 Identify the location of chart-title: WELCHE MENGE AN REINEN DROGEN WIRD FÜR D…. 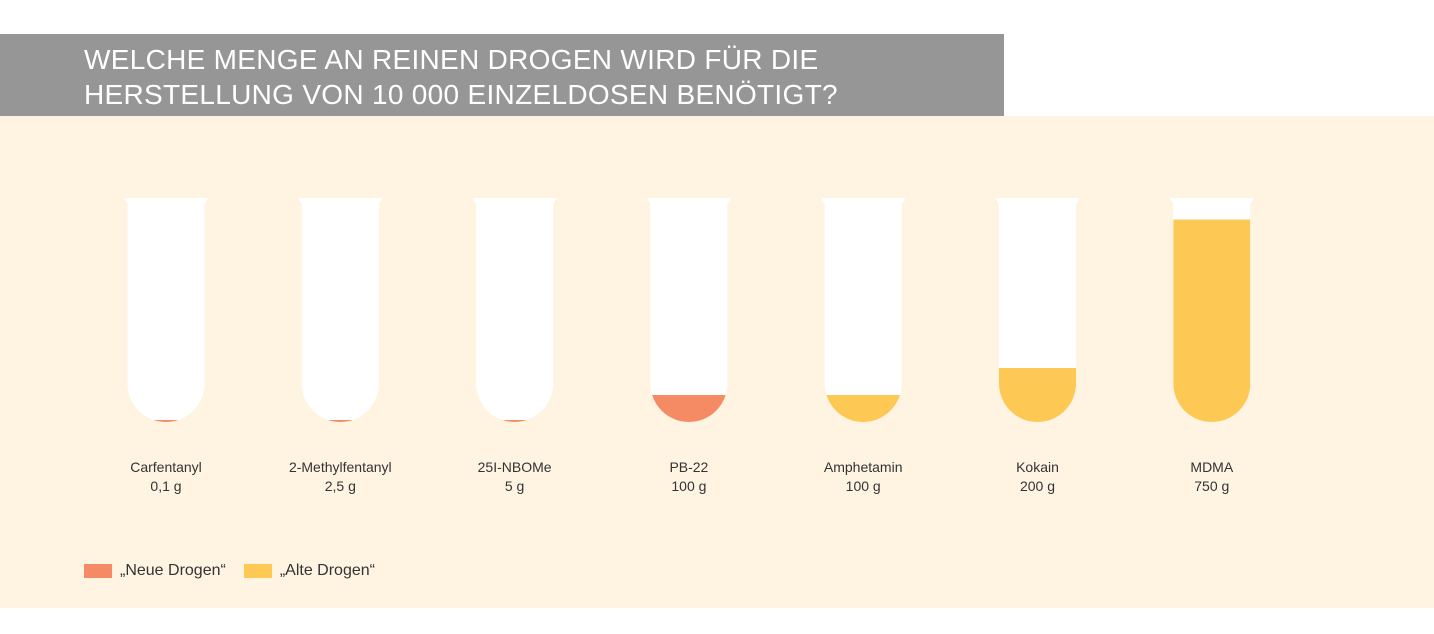
(461, 77).